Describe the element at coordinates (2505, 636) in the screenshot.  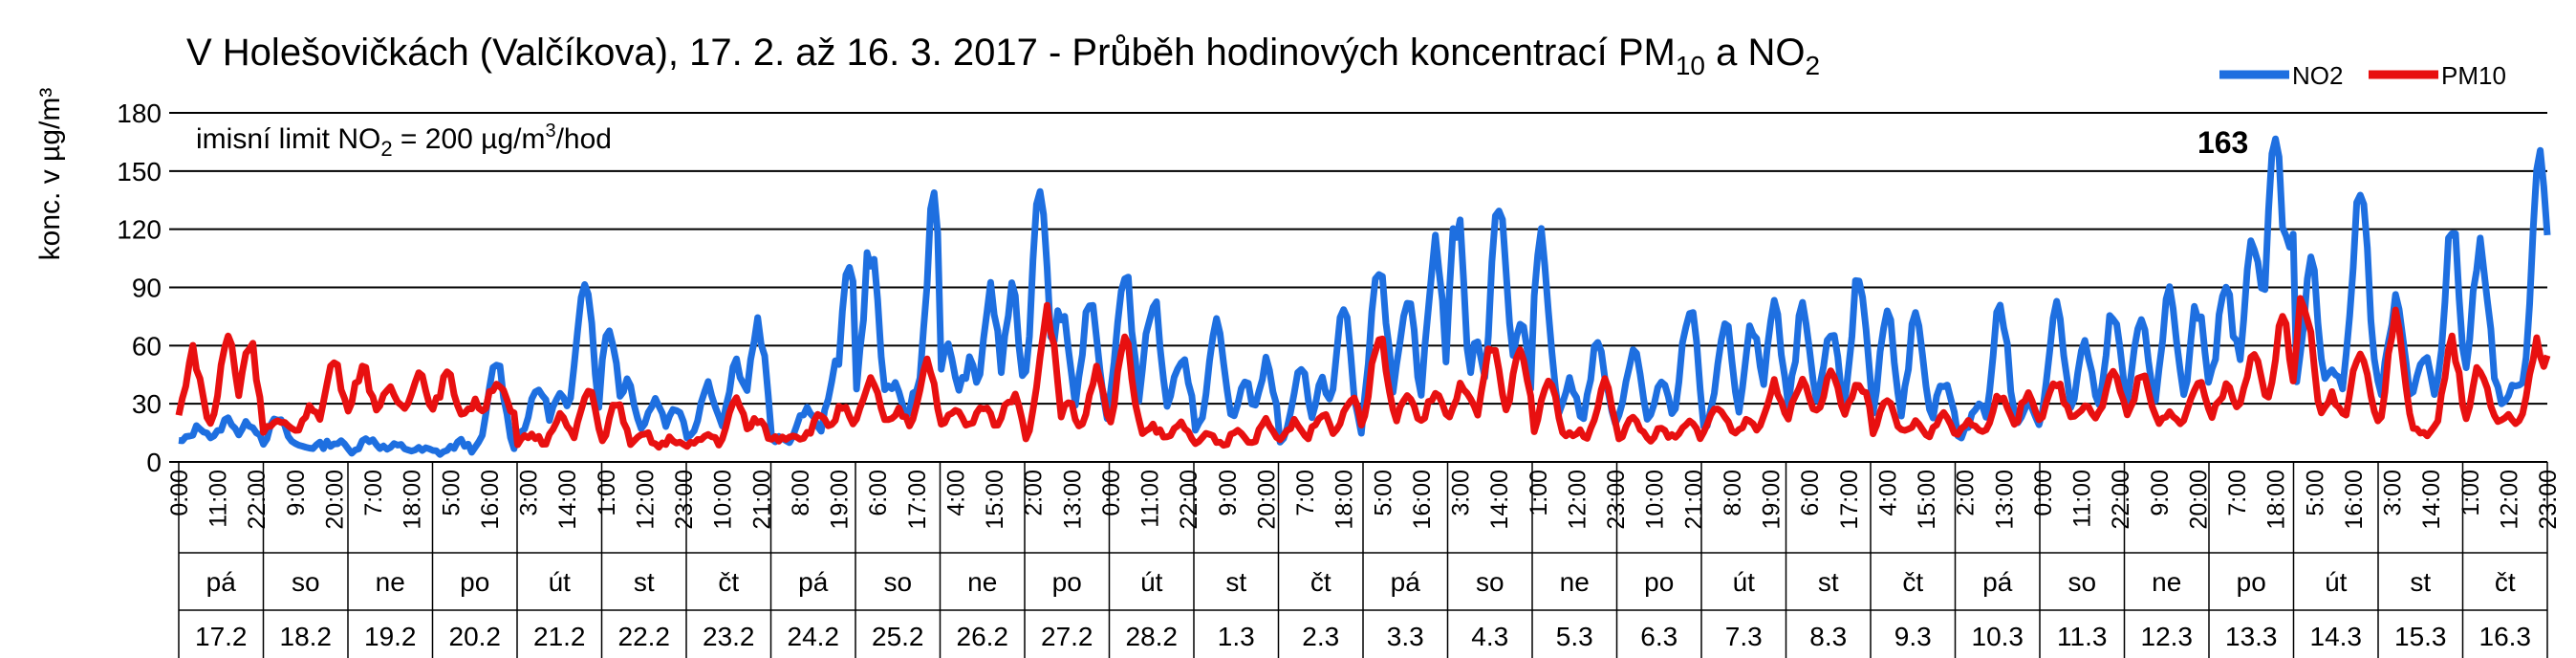
I see `day-date-label: 16.3` at that location.